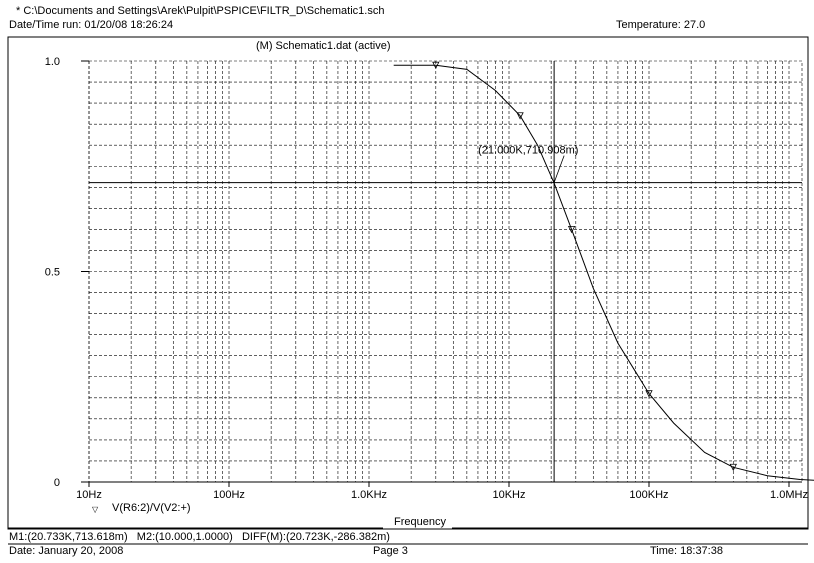 The height and width of the screenshot is (563, 814). I want to click on footer-date: Date: January 20, 2008, so click(66, 551).